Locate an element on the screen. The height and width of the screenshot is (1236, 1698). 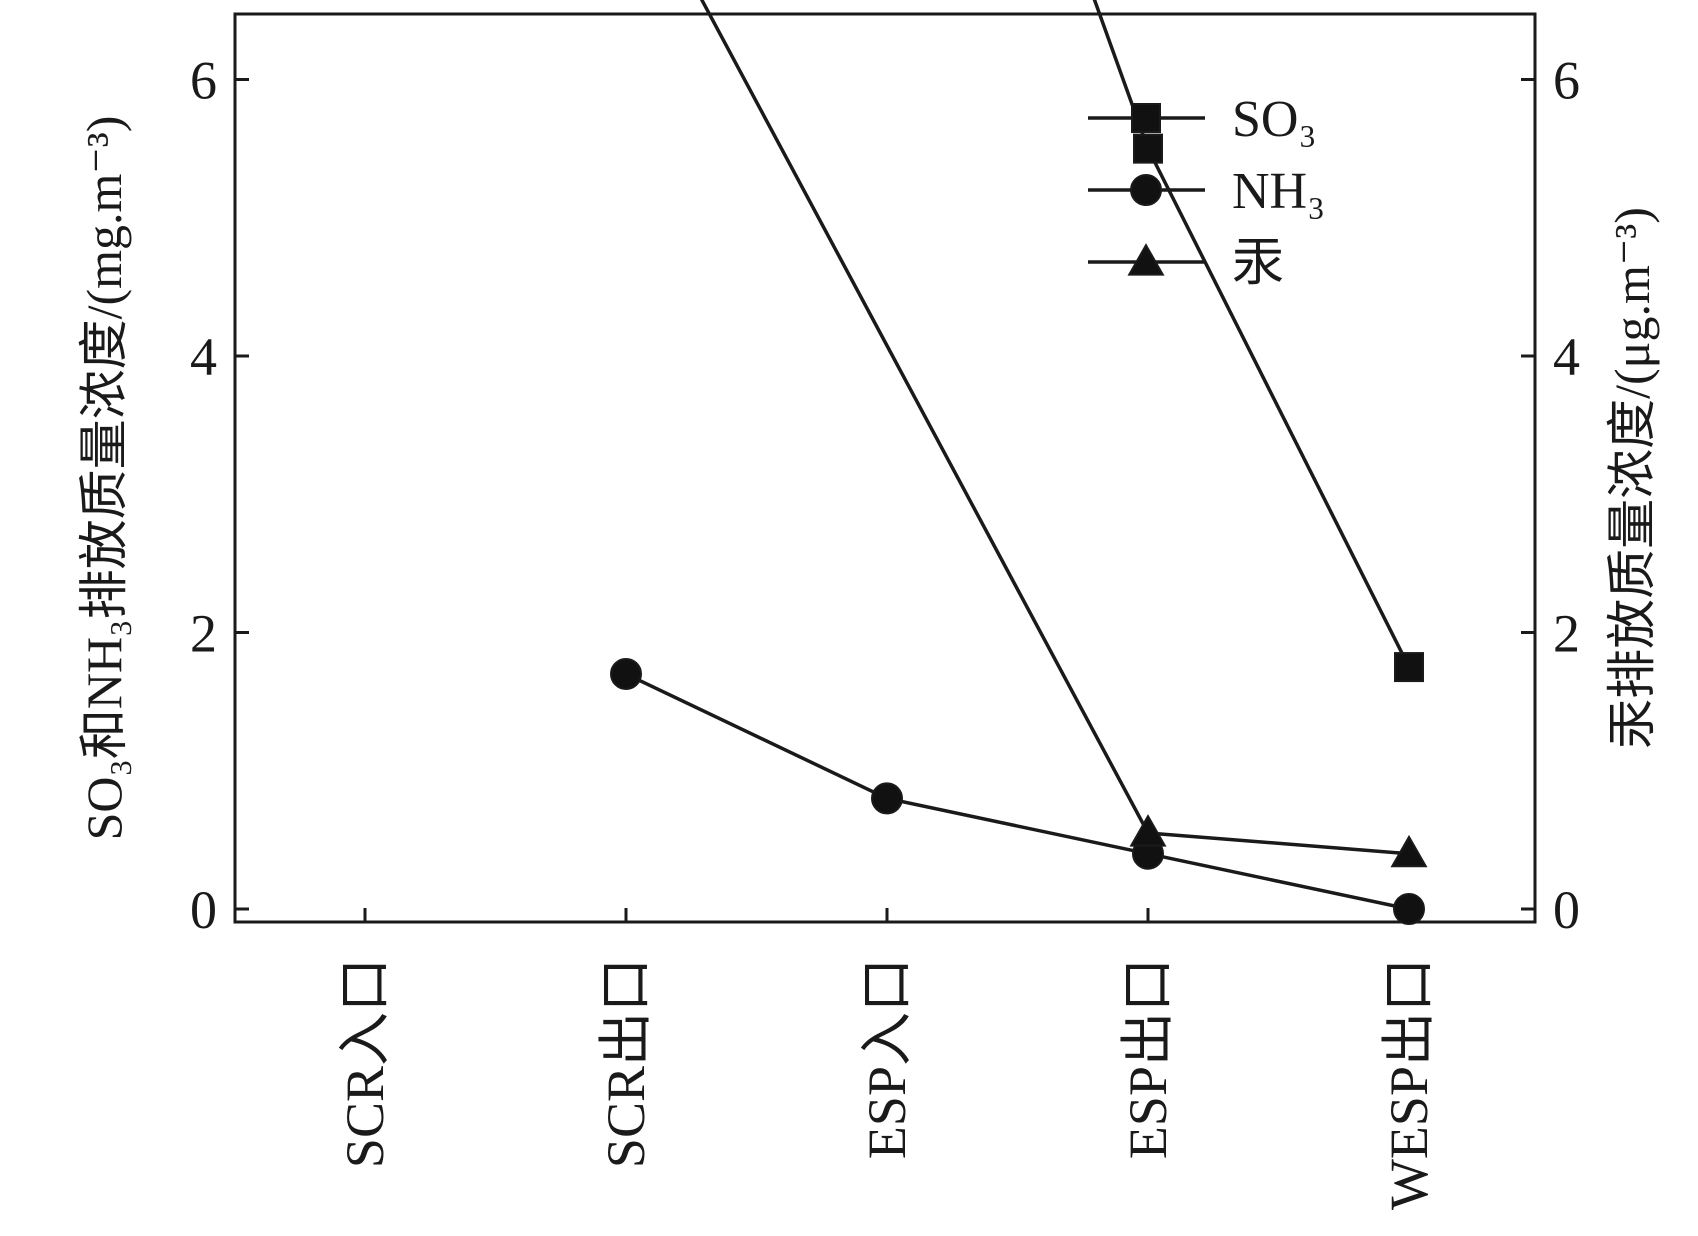
legend-marker-mercury is located at coordinates (1146, 259).